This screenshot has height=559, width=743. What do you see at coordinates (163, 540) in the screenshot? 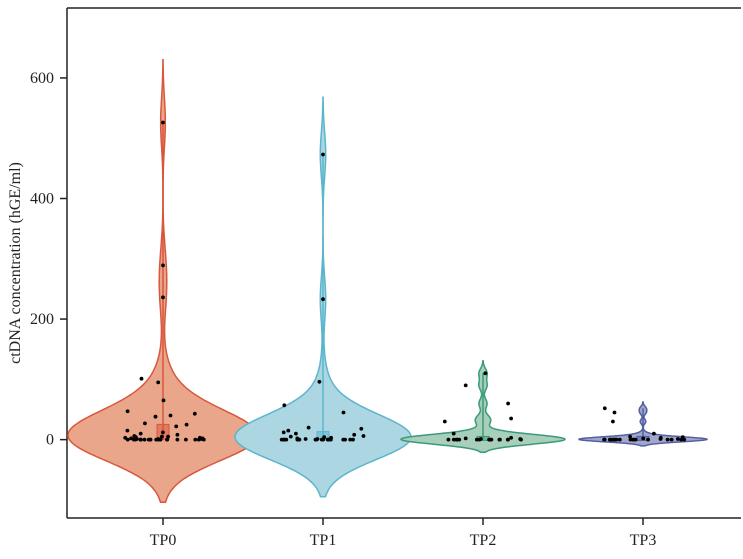
I see `x-tick-label-tp0: TP0` at bounding box center [163, 540].